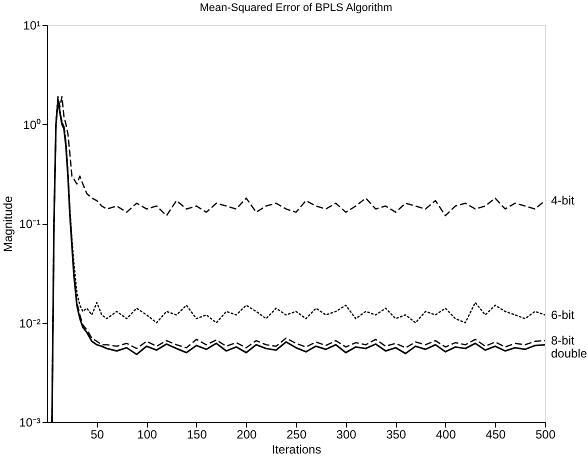  What do you see at coordinates (346, 435) in the screenshot?
I see `x-tick-label: 300` at bounding box center [346, 435].